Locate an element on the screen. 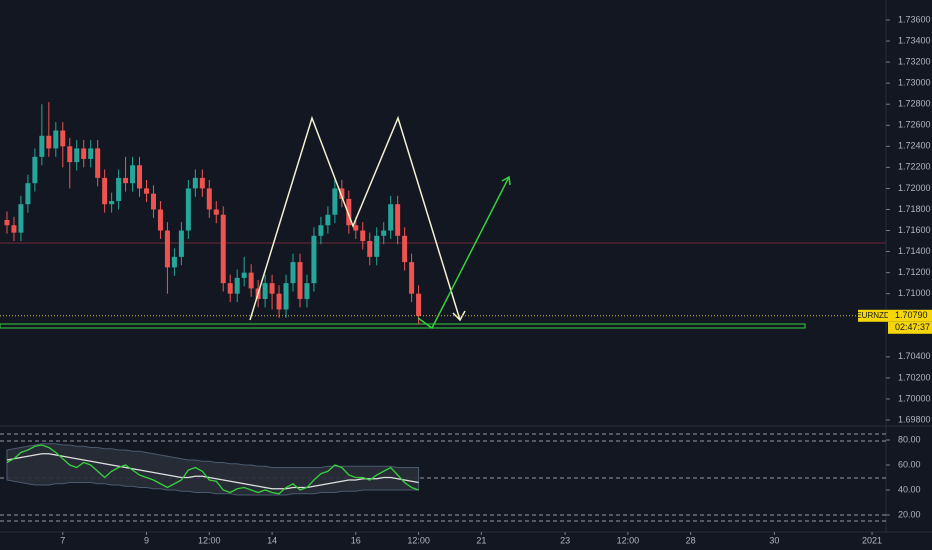 The height and width of the screenshot is (550, 932). y-tick-label: 1.71800 is located at coordinates (914, 209).